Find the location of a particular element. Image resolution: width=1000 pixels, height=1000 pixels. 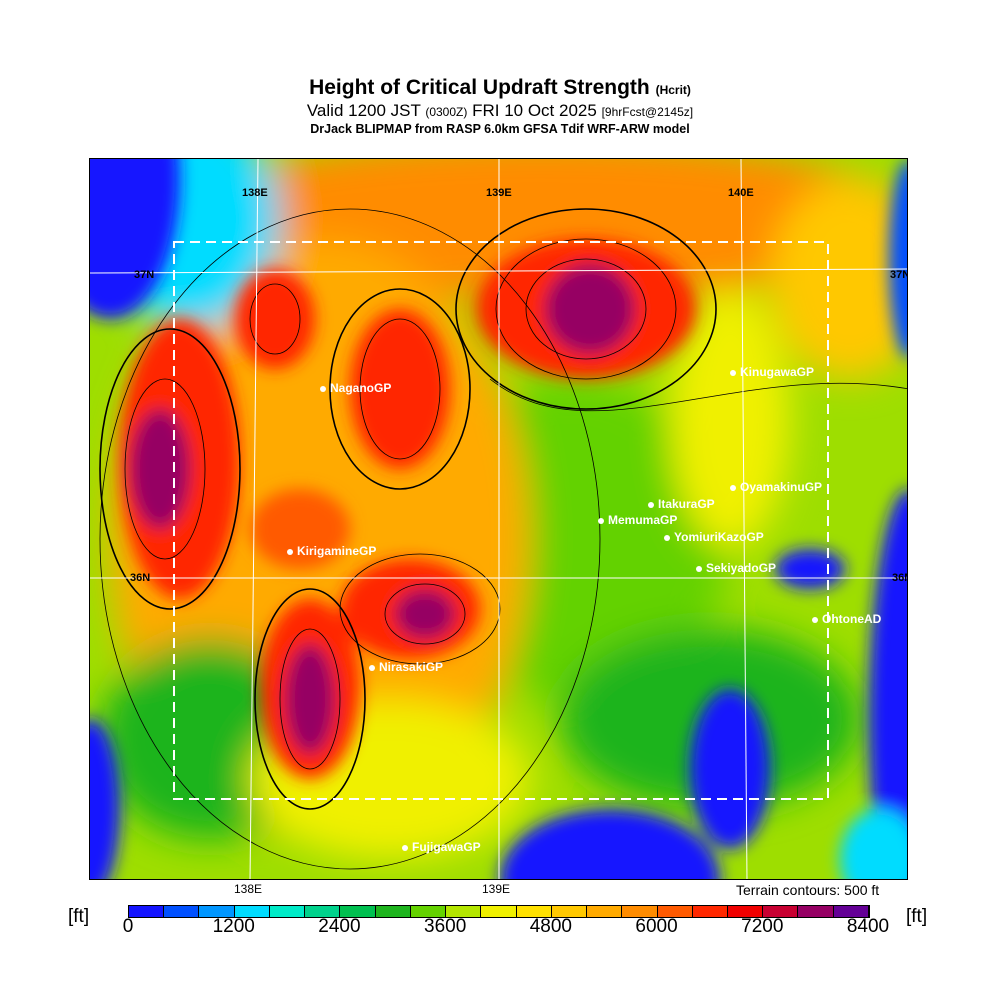

title-suffix: (Hcrit) is located at coordinates (673, 90).